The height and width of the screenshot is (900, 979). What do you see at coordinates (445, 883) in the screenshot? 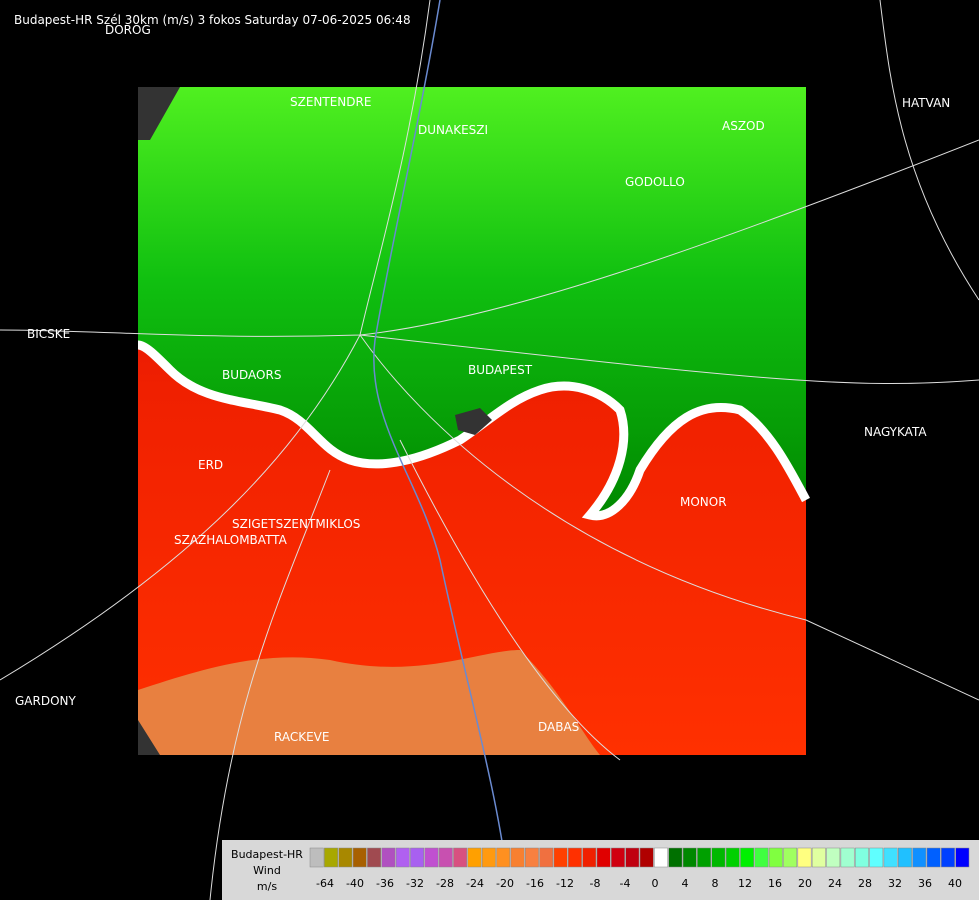
I see `legend-tick-label: -28` at bounding box center [445, 883].